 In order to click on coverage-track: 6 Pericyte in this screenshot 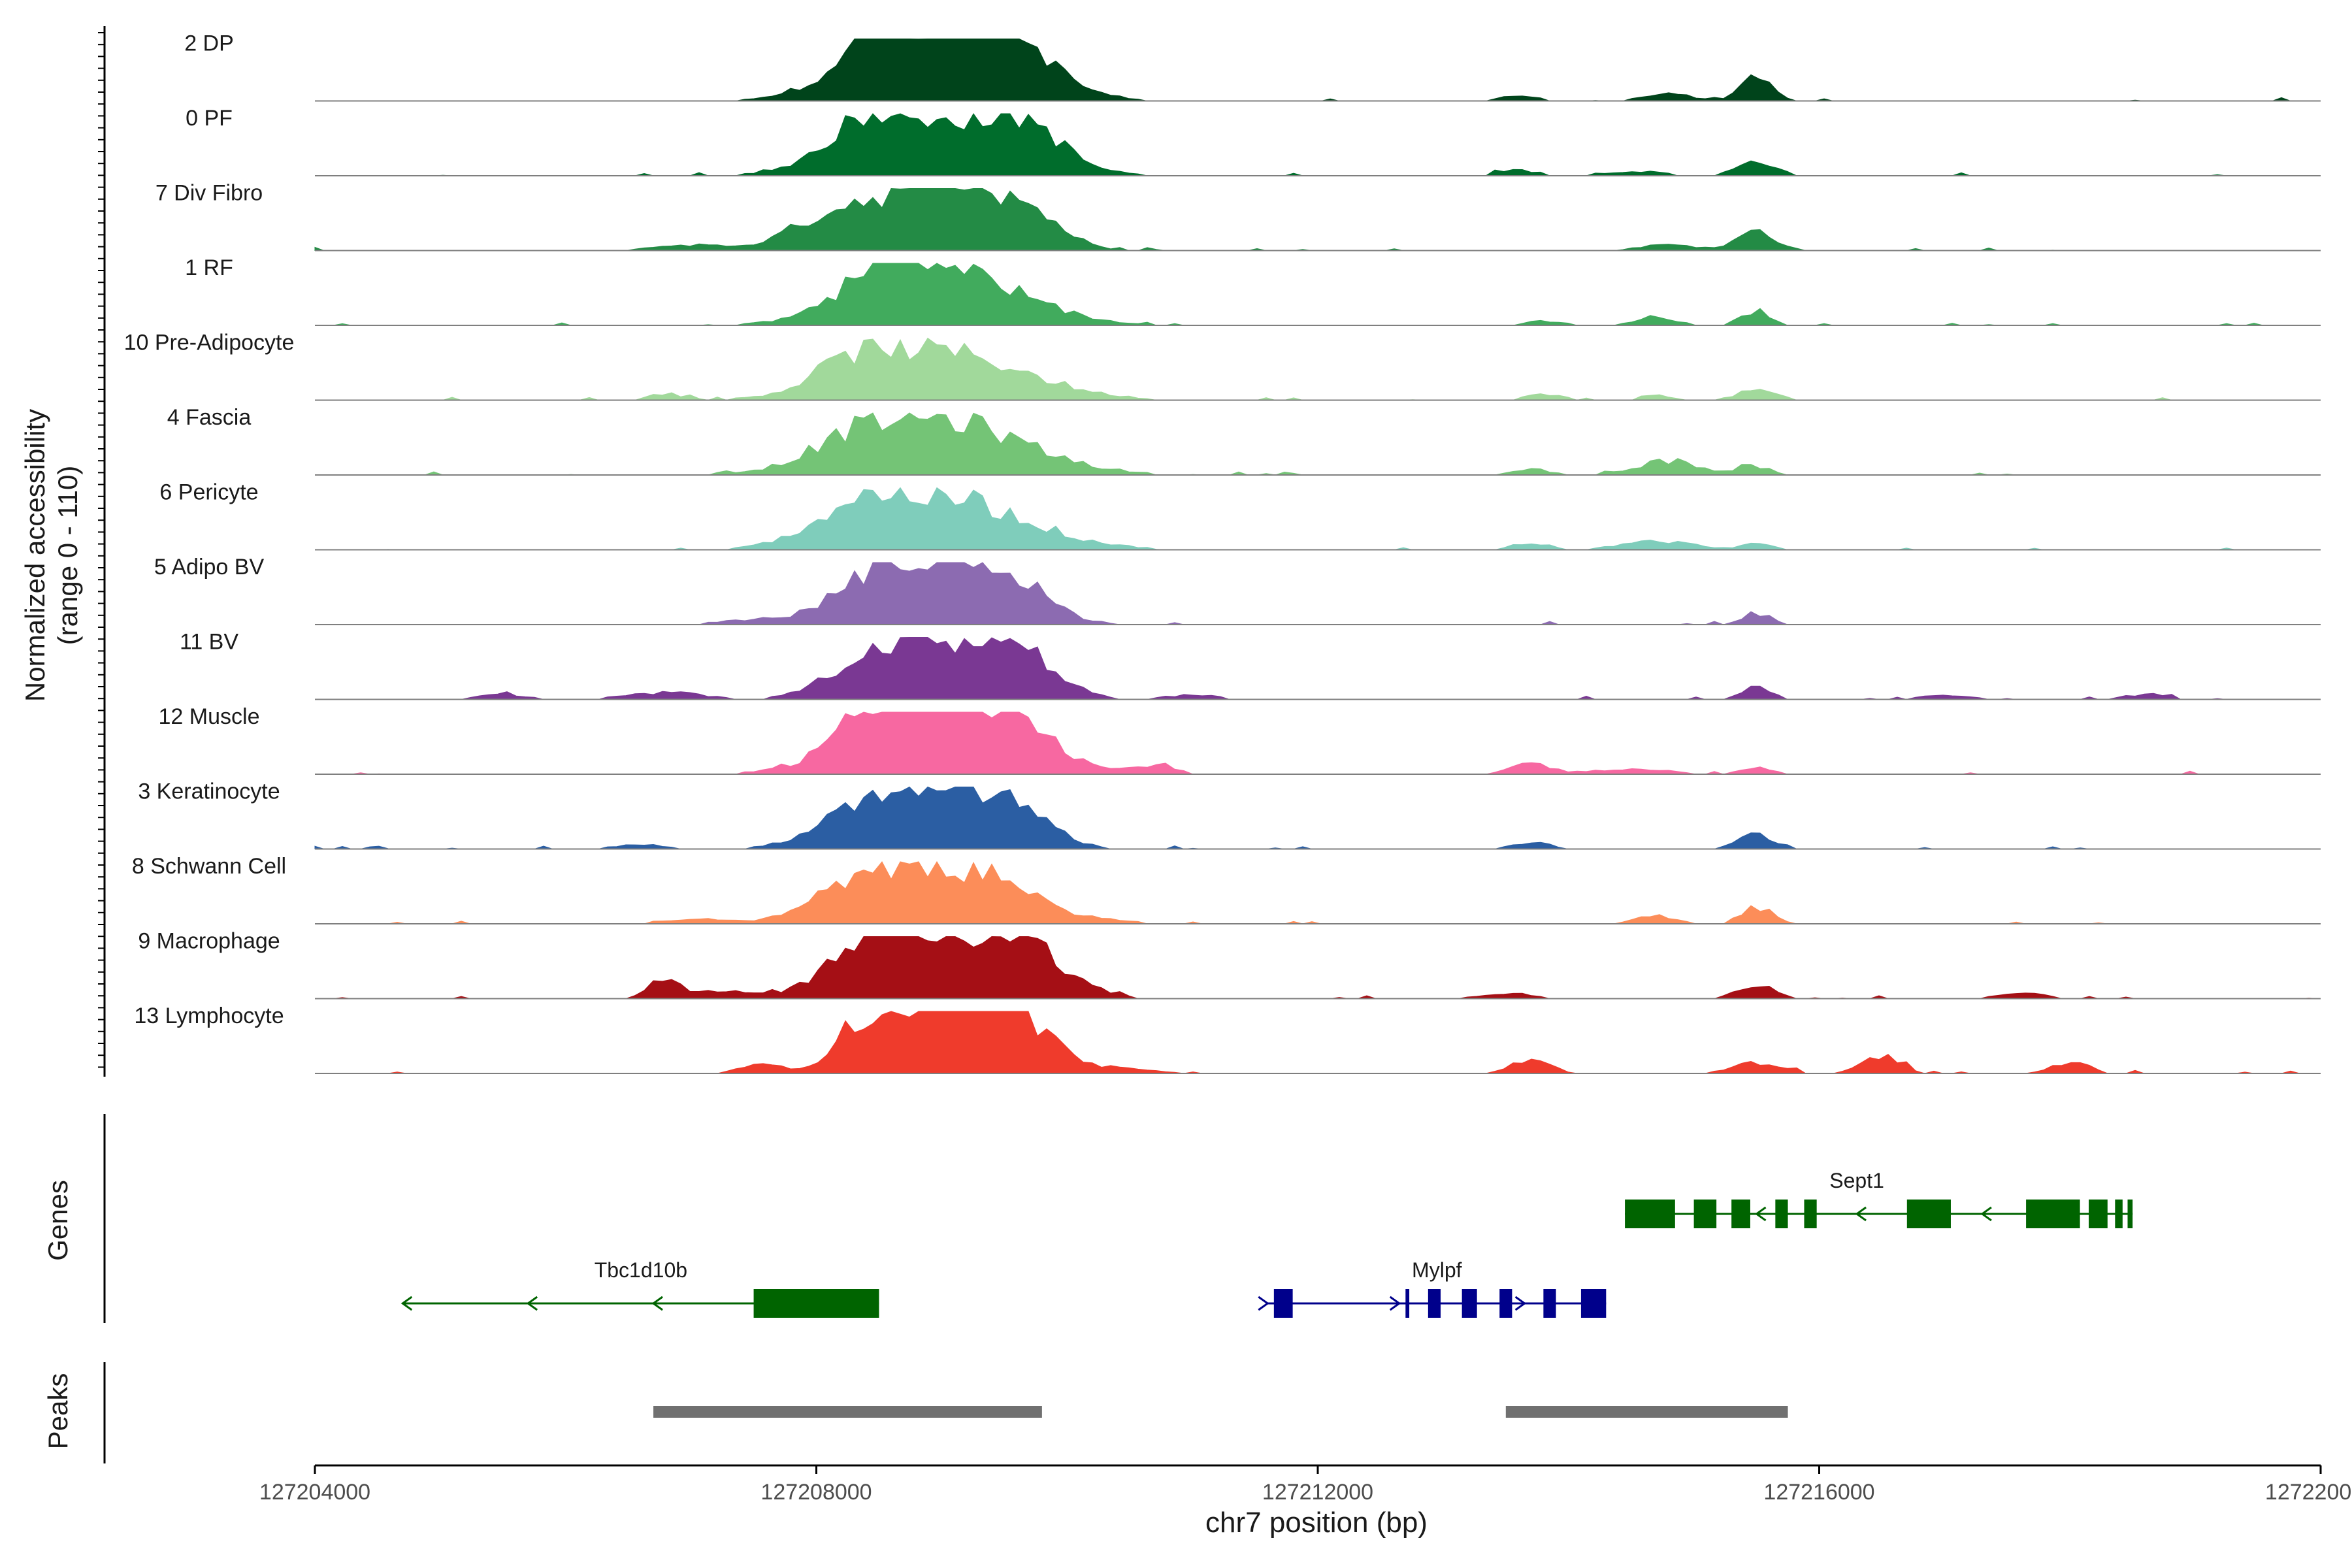, I will do `click(1240, 515)`.